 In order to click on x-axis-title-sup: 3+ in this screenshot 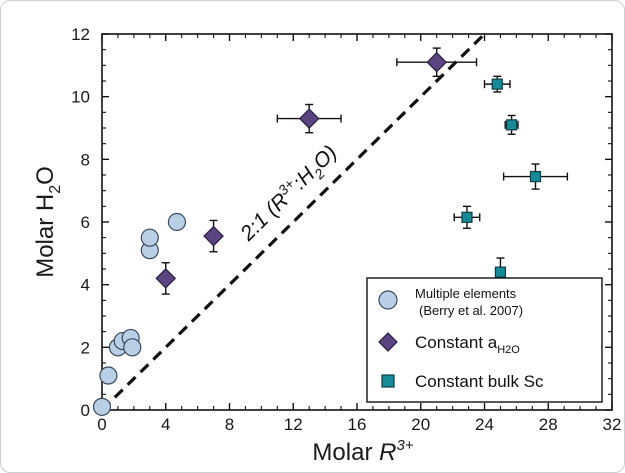, I will do `click(404, 445)`.